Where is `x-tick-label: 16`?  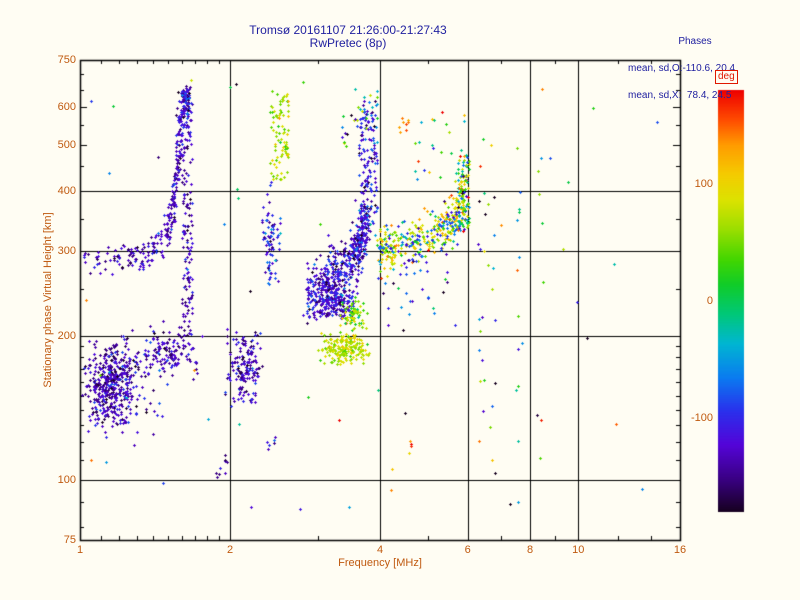 x-tick-label: 16 is located at coordinates (680, 550).